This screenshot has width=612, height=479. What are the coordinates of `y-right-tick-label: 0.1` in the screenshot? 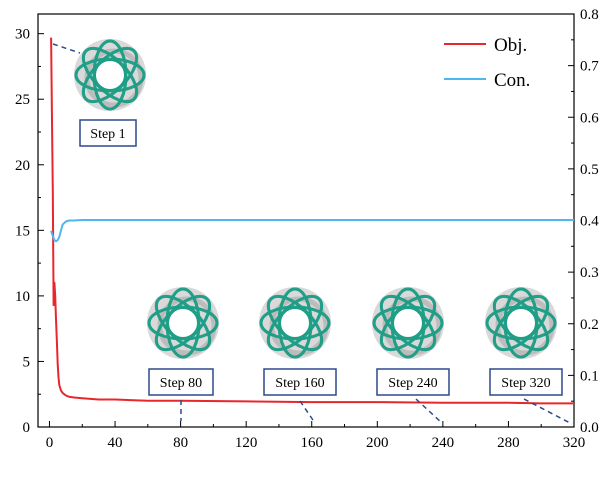 It's located at (589, 376).